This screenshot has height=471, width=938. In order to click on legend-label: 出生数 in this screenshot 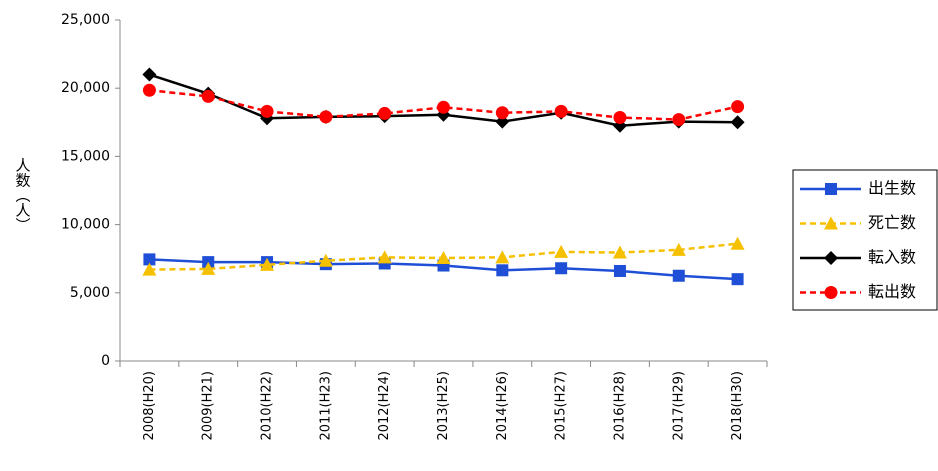, I will do `click(892, 188)`.